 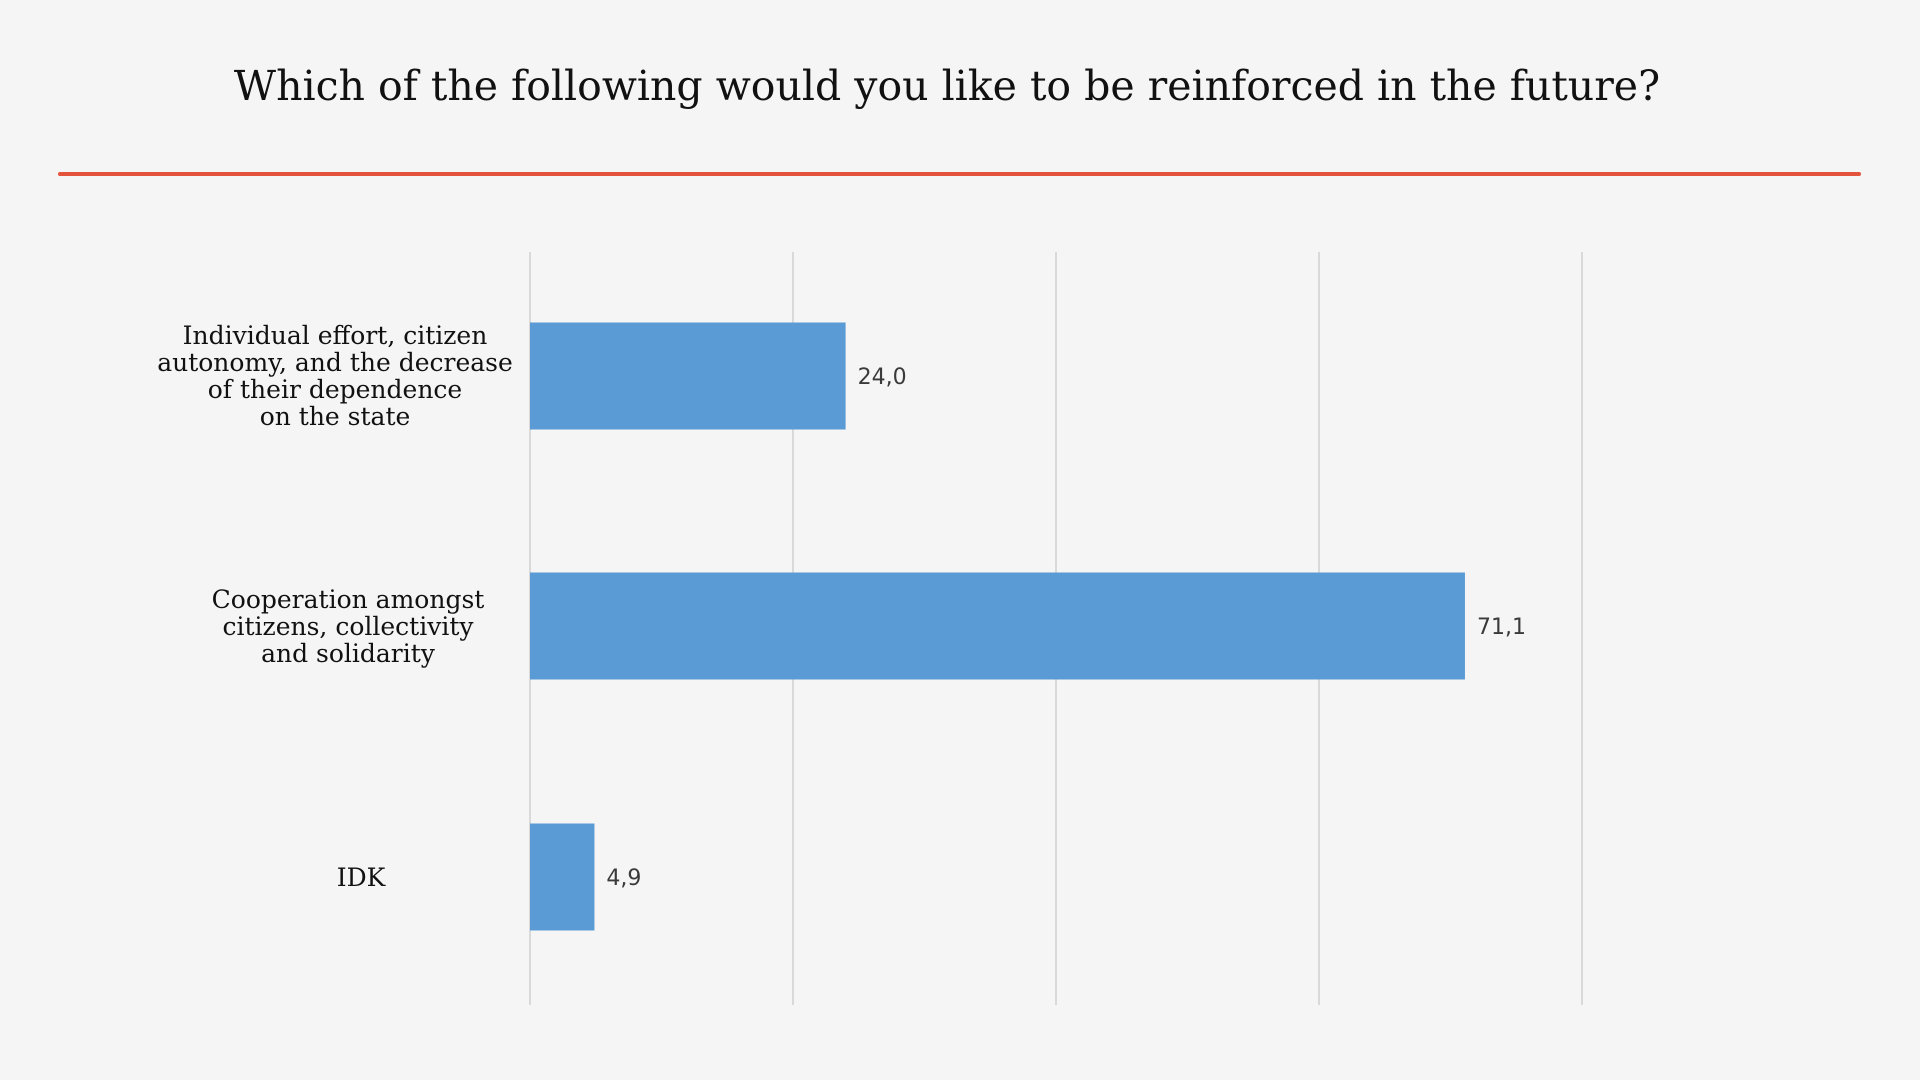 I want to click on data-label-1: 71,1, so click(x=1501, y=627).